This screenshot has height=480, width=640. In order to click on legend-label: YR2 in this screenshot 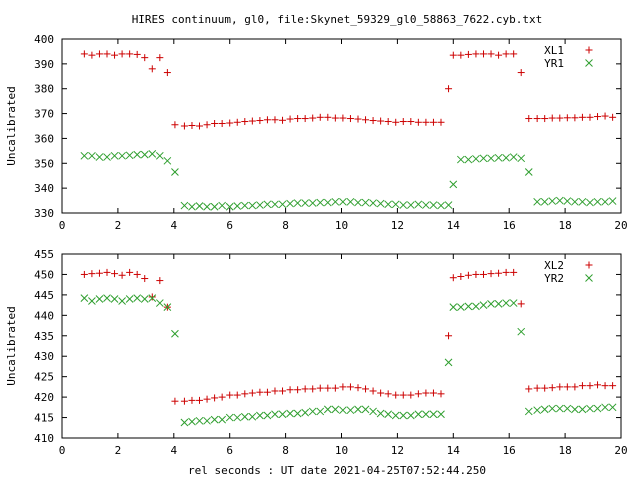, I will do `click(554, 278)`.